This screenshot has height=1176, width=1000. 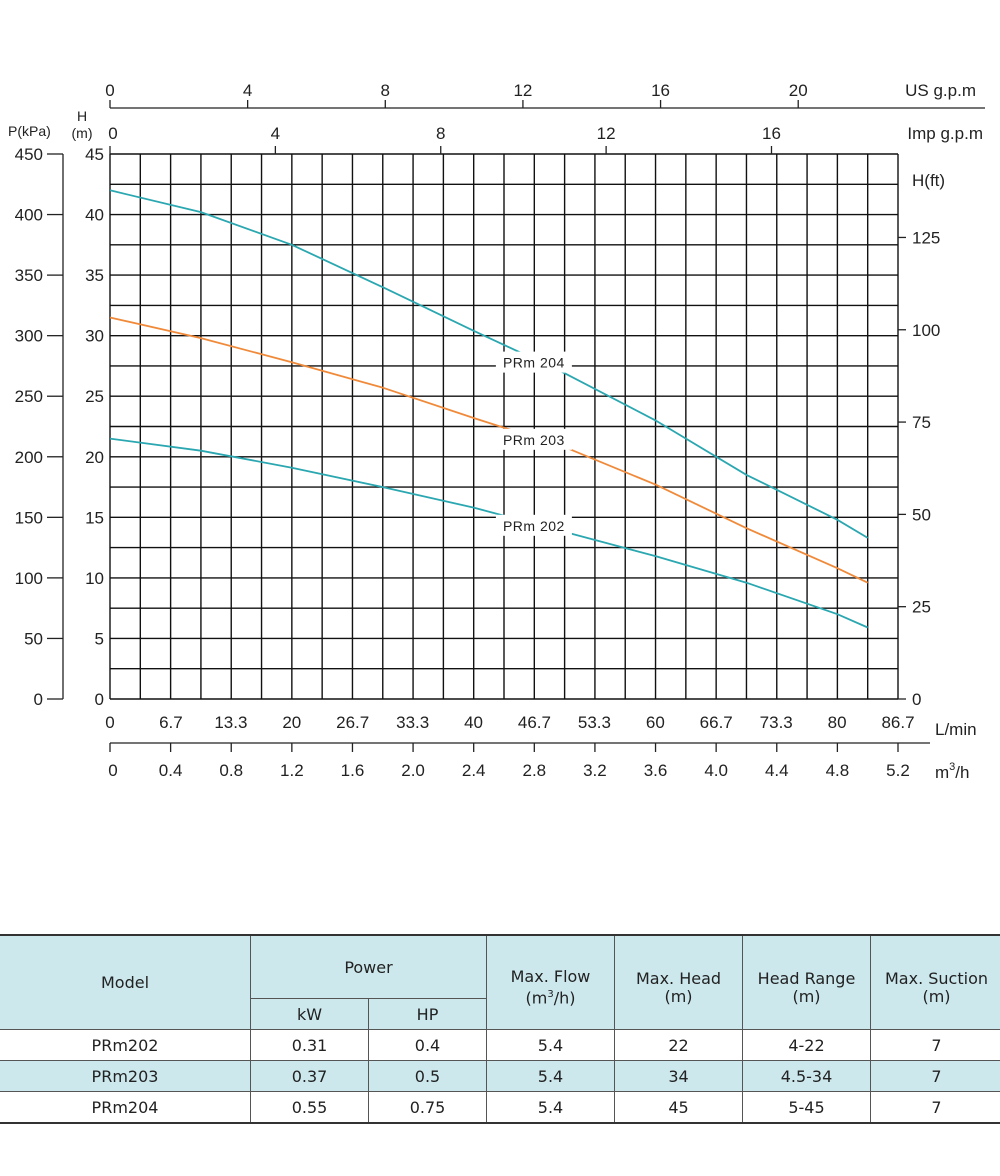 I want to click on bottom-m3h-tick-label: 4.0, so click(x=716, y=770).